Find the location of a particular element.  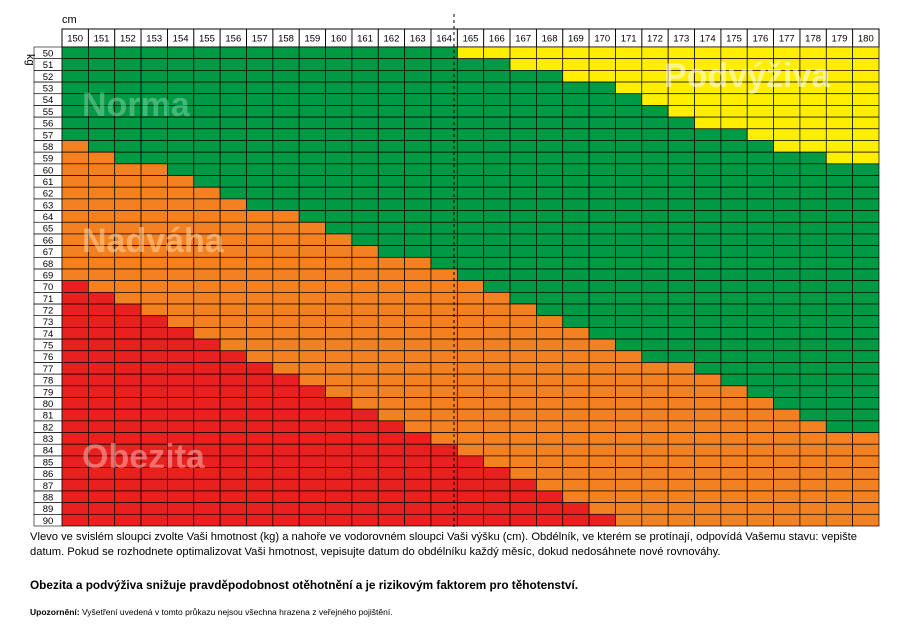

height-tick: 163 is located at coordinates (418, 39).